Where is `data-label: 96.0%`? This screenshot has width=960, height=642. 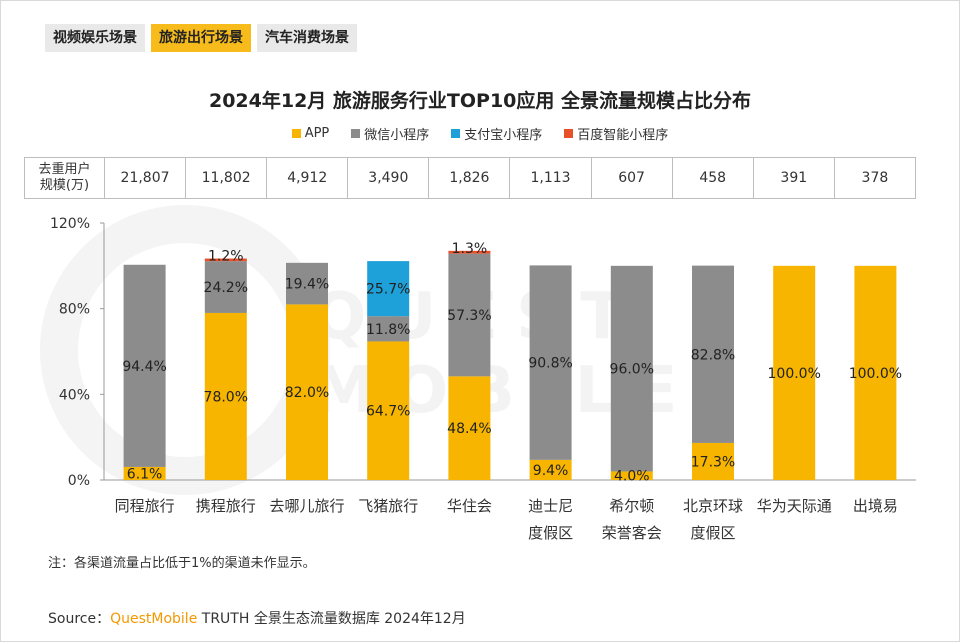
data-label: 96.0% is located at coordinates (632, 370).